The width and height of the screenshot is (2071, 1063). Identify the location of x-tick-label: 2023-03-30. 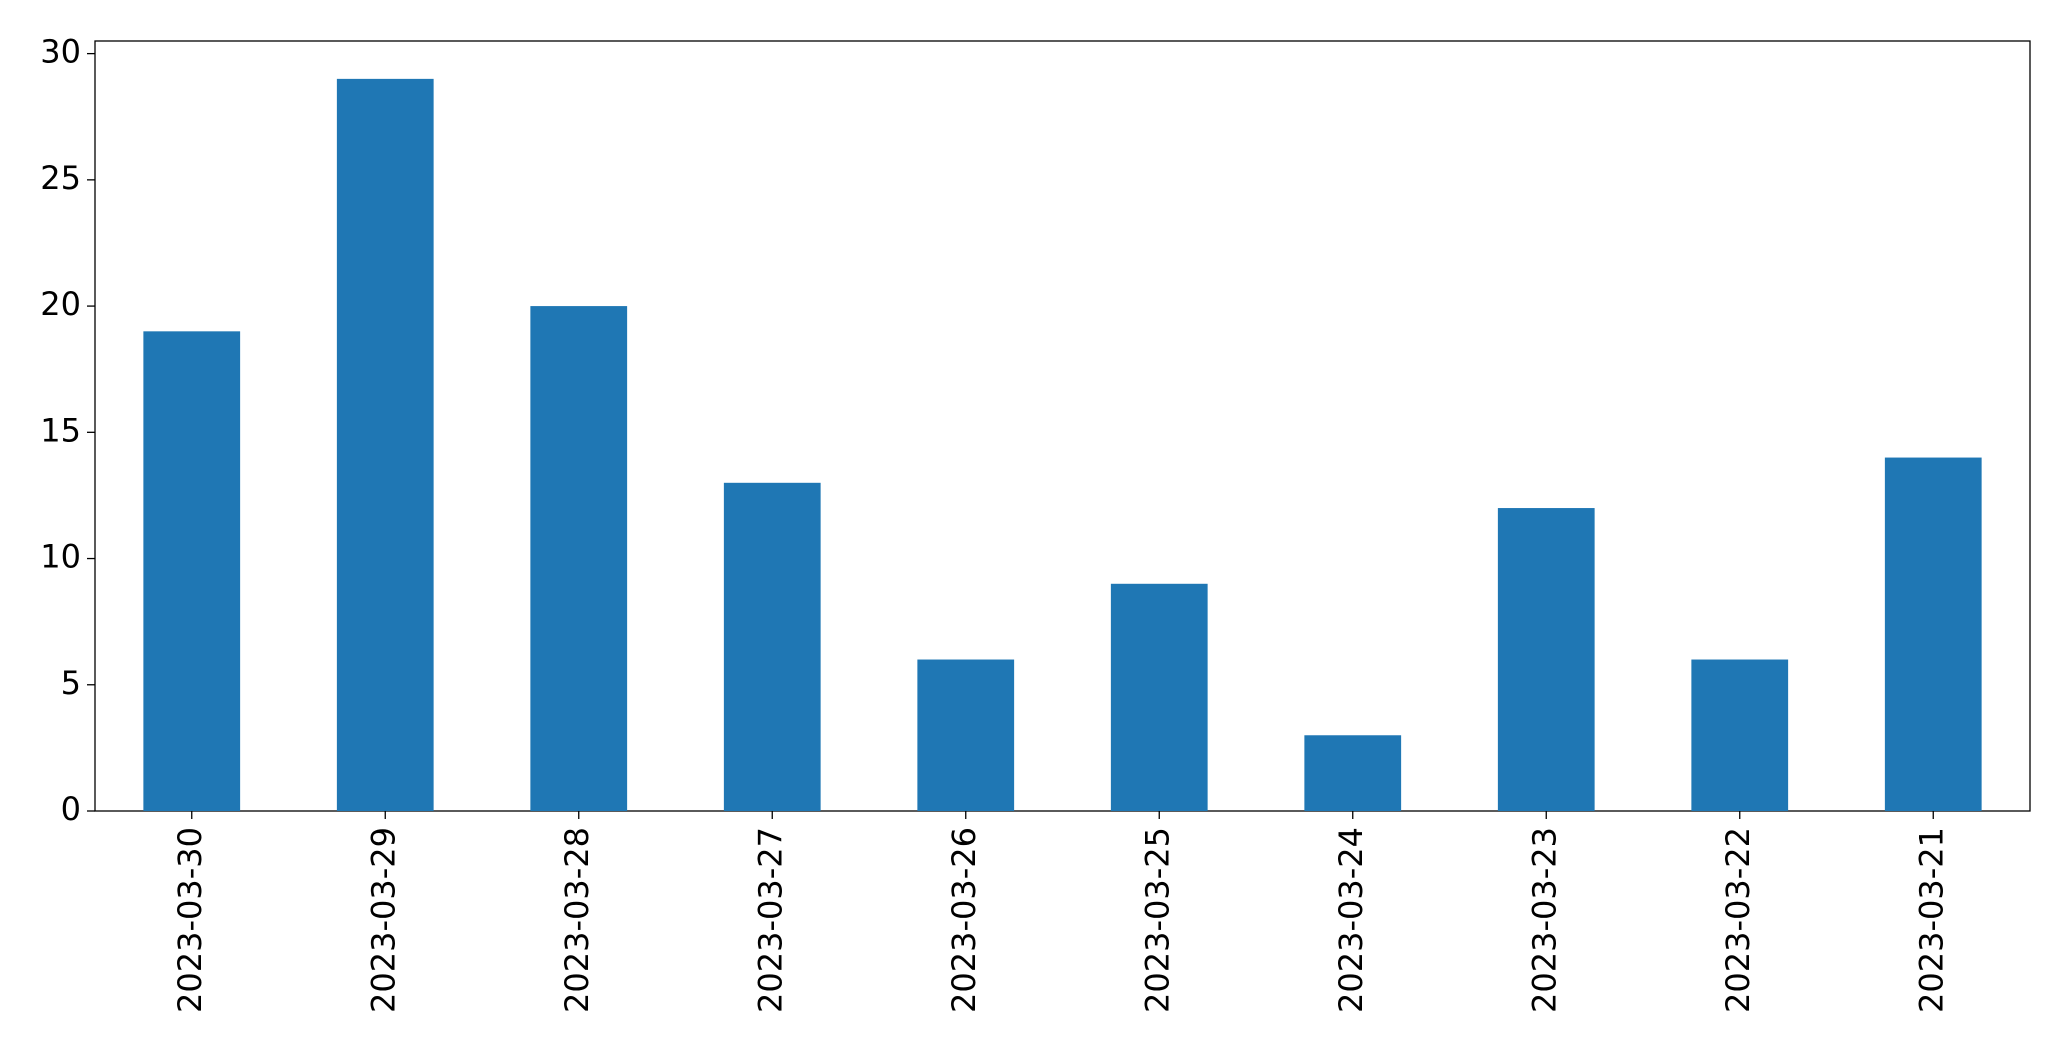
(190, 920).